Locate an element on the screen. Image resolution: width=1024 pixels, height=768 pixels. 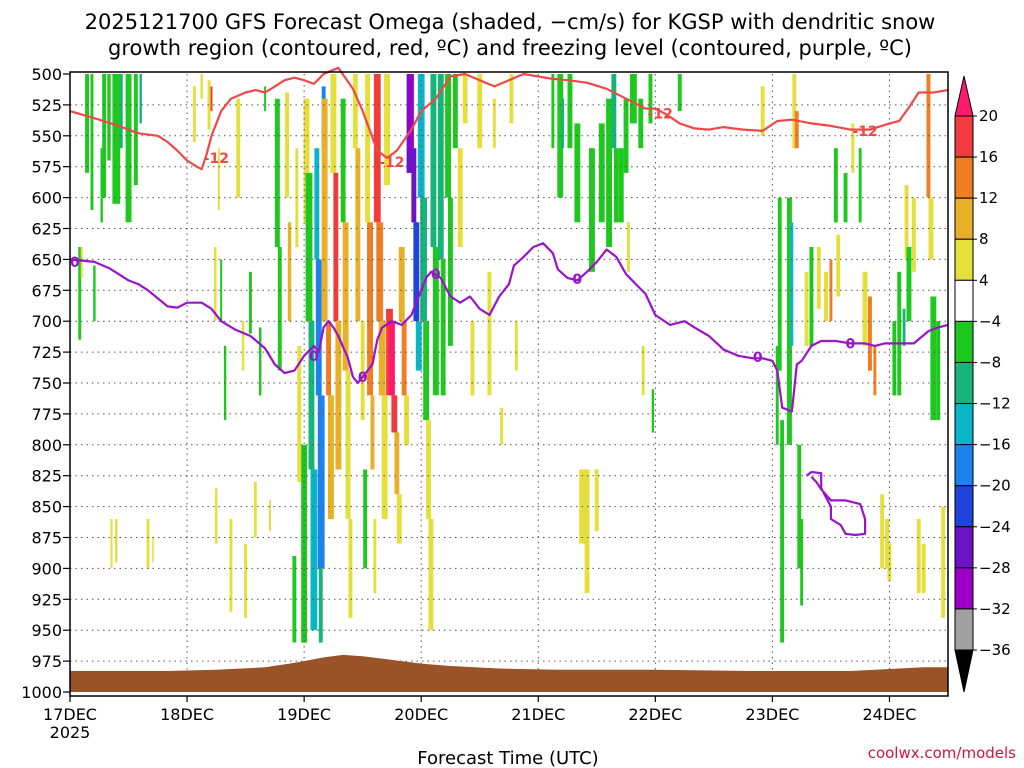
y-tick-label: 550 is located at coordinates (46, 136).